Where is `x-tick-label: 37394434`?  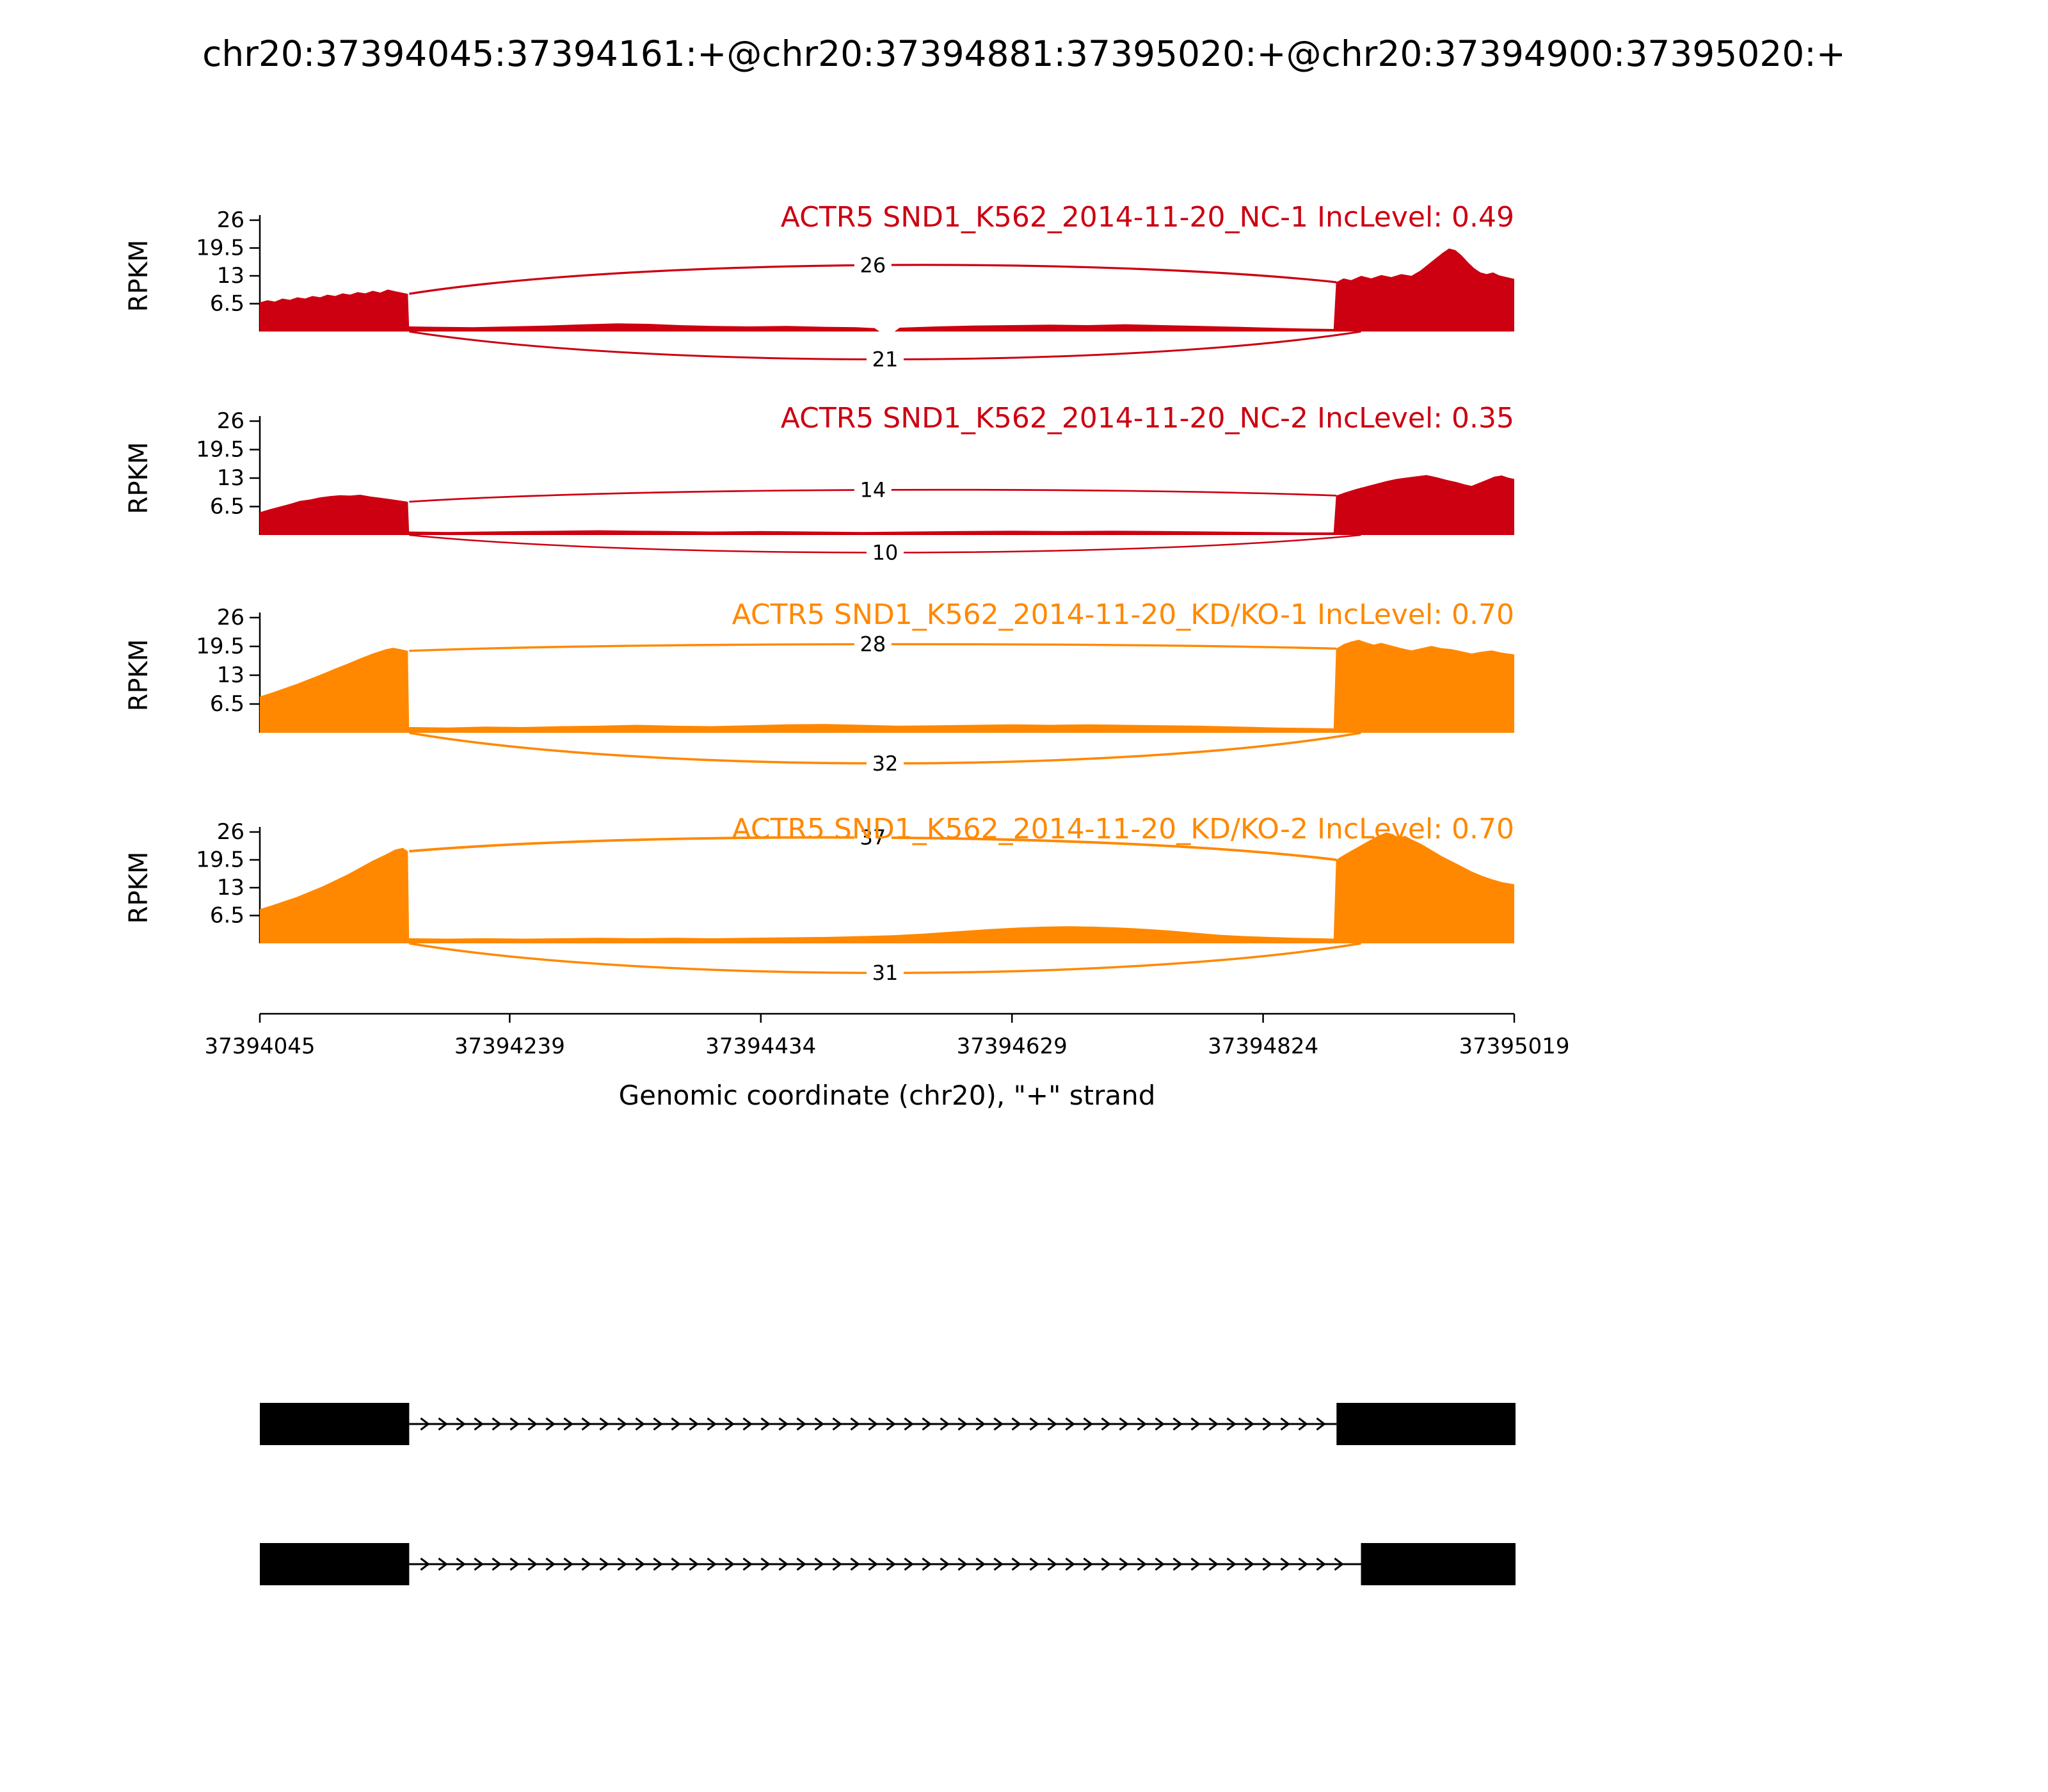 x-tick-label: 37394434 is located at coordinates (760, 1046).